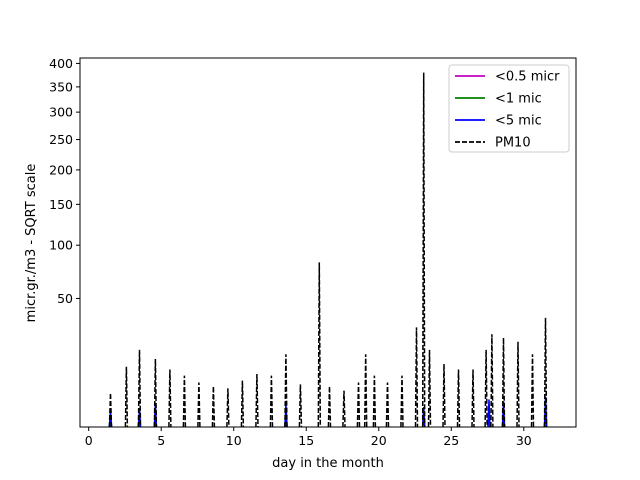 The height and width of the screenshot is (480, 640). What do you see at coordinates (61, 169) in the screenshot?
I see `y-tick-label: 200` at bounding box center [61, 169].